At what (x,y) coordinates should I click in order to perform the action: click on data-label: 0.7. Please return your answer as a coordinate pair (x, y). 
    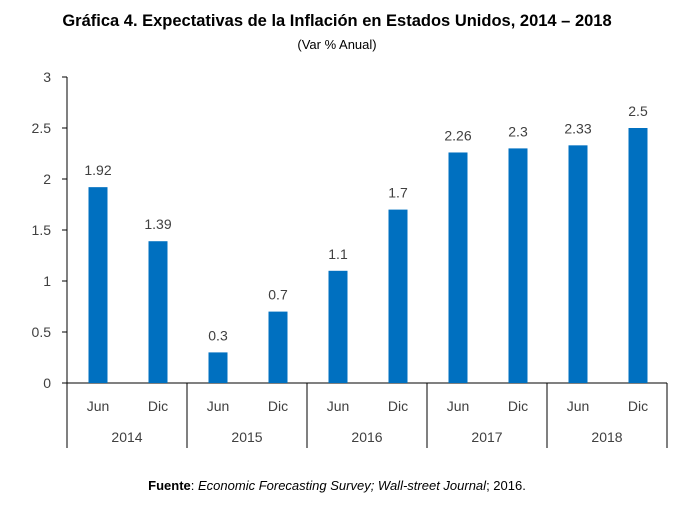
    Looking at the image, I should click on (278, 295).